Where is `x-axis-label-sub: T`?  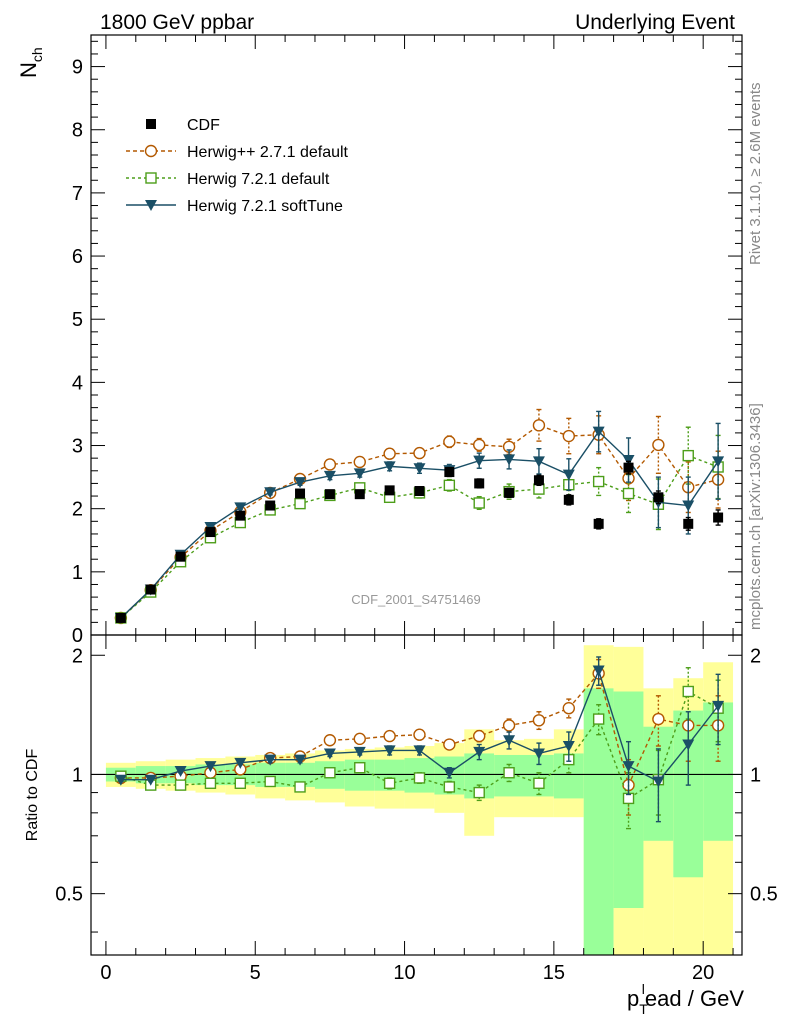
x-axis-label-sub: T is located at coordinates (643, 1009).